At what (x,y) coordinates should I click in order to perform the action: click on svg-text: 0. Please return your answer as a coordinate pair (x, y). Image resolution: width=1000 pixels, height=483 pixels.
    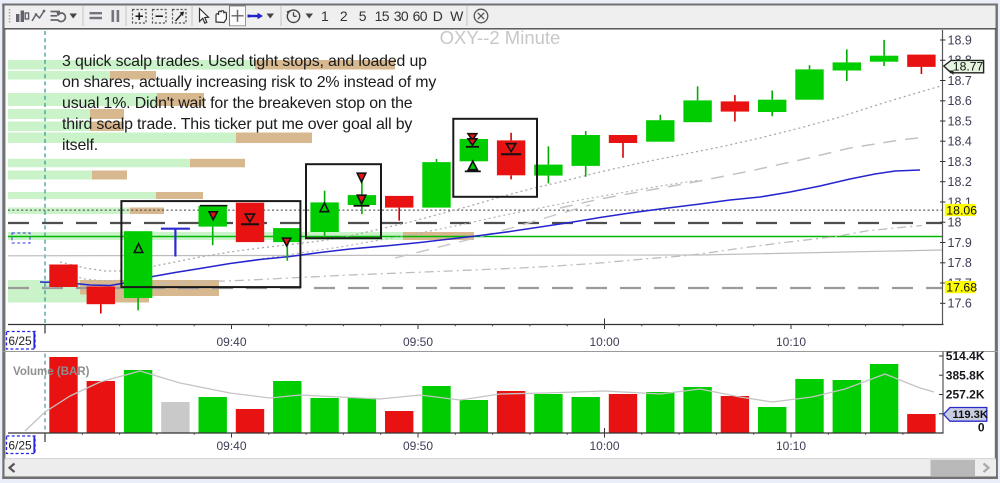
    Looking at the image, I should click on (981, 428).